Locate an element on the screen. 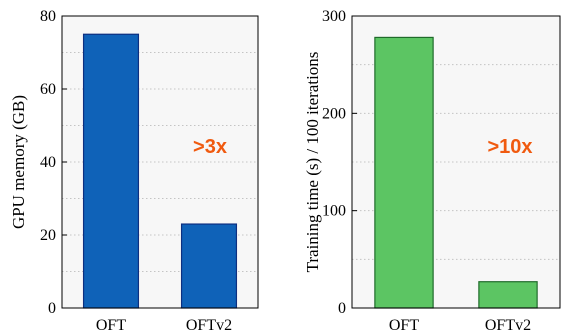  y-ticks: 0 20 40 60 80 is located at coordinates (53, 162).